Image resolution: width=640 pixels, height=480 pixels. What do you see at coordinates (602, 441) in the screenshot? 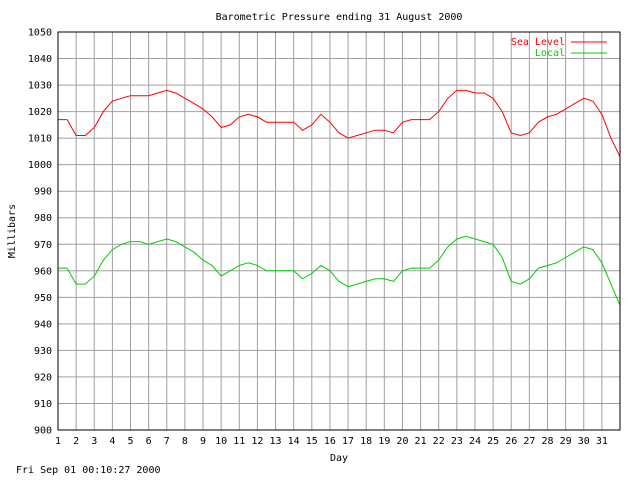
I see `x-tick-label: 31` at bounding box center [602, 441].